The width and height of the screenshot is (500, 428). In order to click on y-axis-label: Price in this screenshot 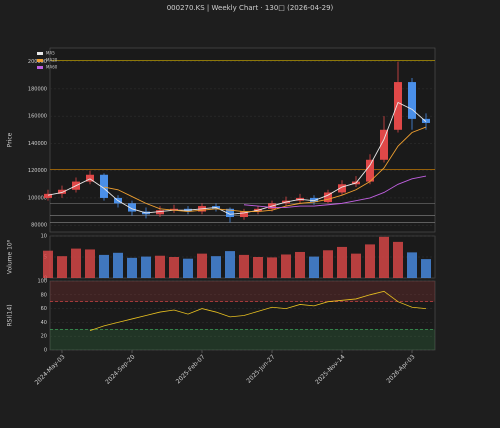, I will do `click(10, 139)`.